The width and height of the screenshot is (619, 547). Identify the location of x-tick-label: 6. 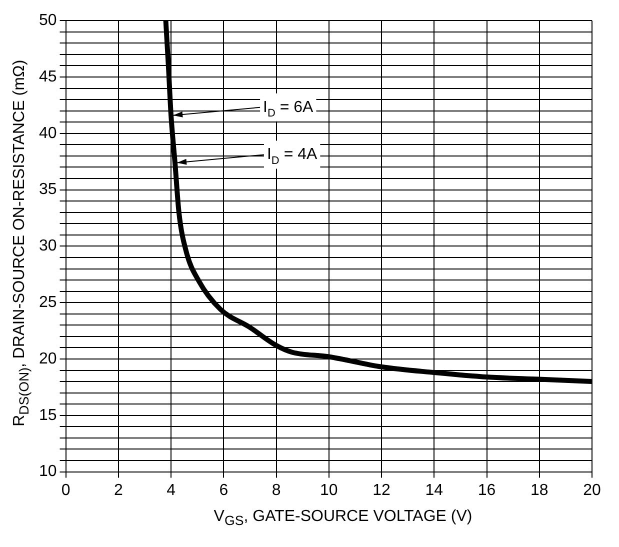
(223, 490).